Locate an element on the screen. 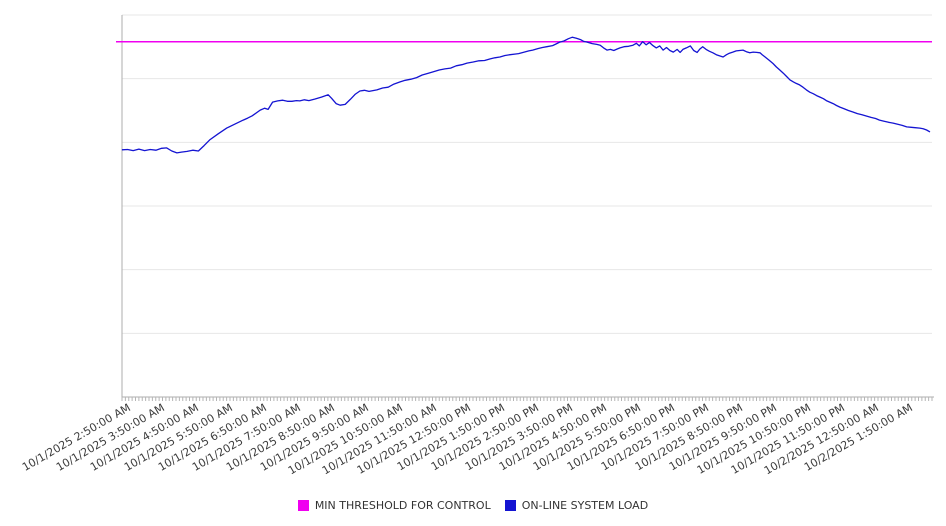  min-threshold-swatch-icon is located at coordinates (303, 505).